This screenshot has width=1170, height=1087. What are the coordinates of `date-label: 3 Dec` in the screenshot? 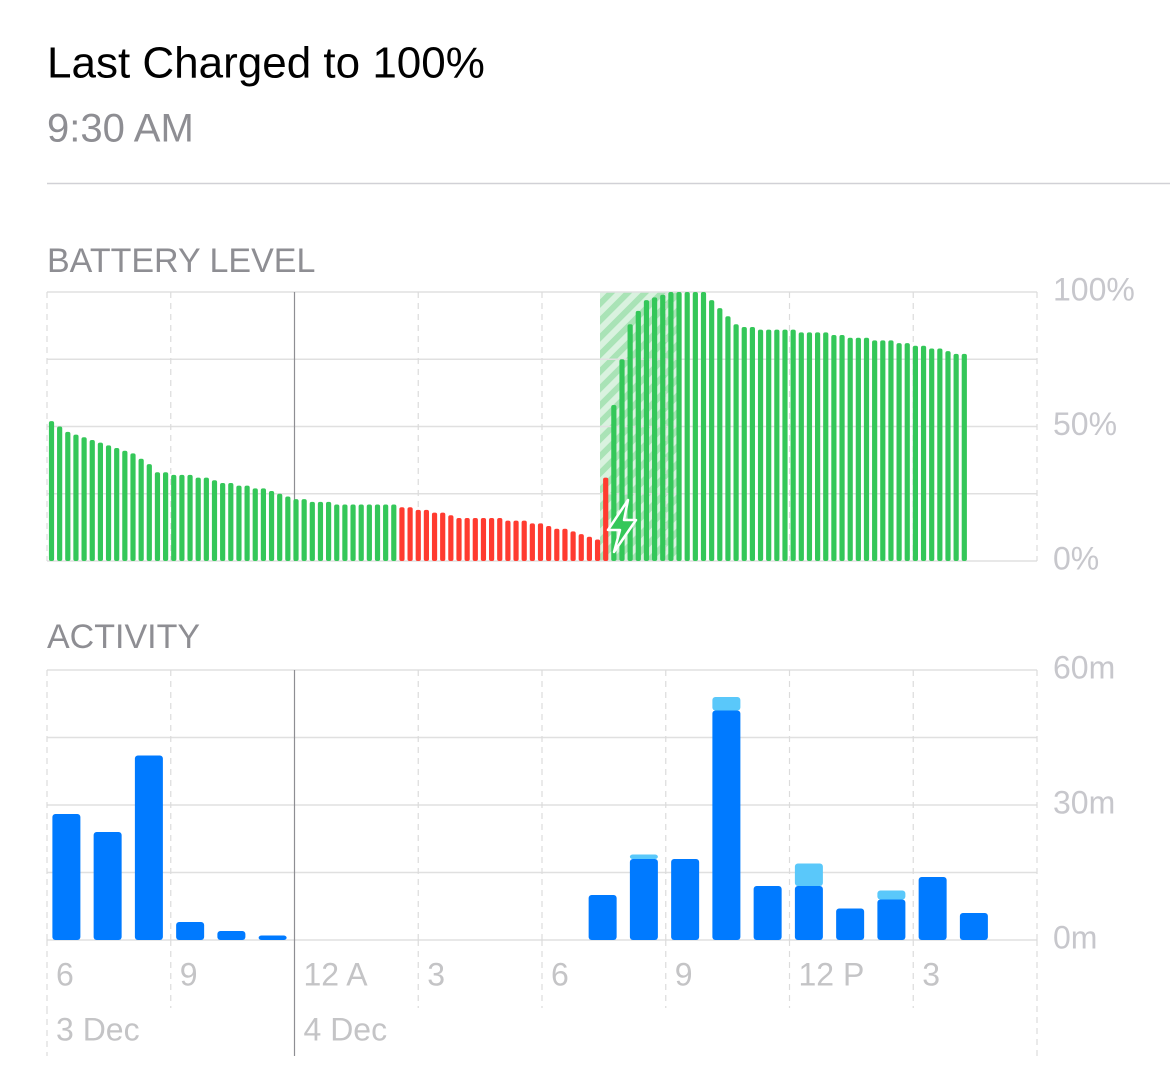 It's located at (98, 1029).